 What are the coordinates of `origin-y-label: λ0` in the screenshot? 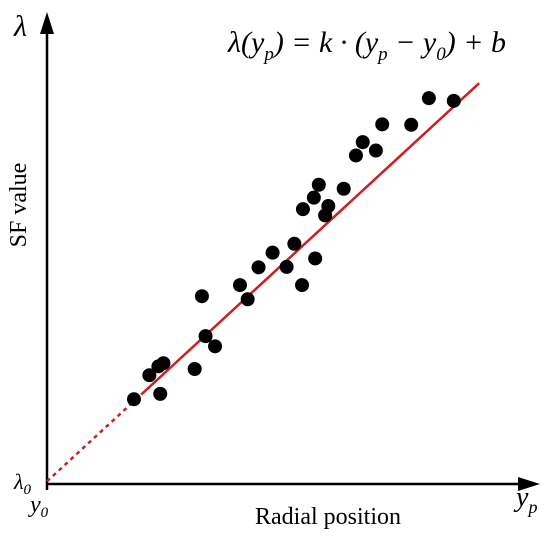 It's located at (22, 483).